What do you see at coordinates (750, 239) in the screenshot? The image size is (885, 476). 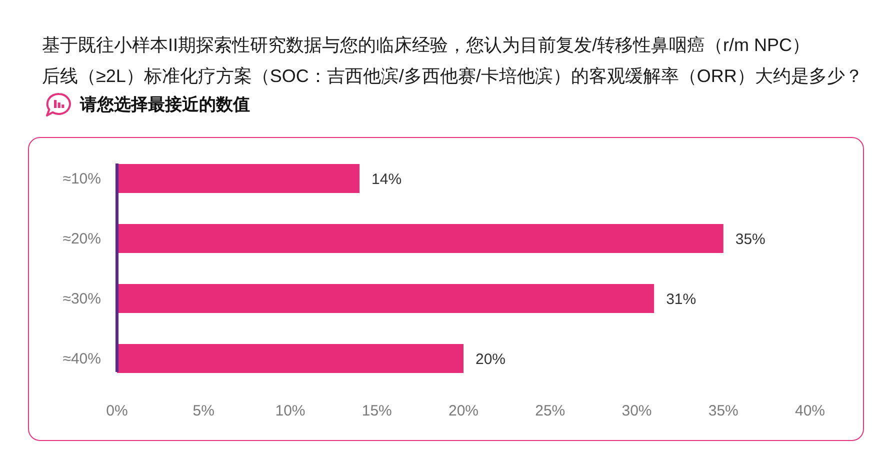 I see `data-label: 35%` at bounding box center [750, 239].